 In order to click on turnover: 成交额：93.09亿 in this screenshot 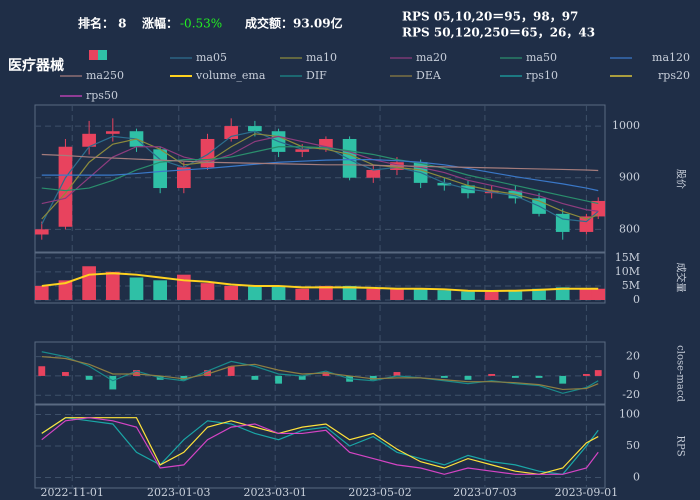, I will do `click(294, 23)`.